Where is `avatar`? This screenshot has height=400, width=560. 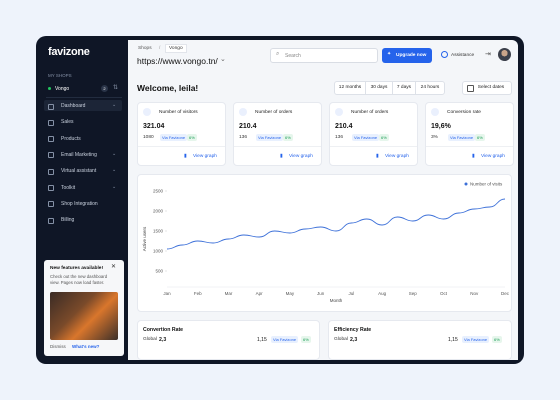
avatar is located at coordinates (504, 54).